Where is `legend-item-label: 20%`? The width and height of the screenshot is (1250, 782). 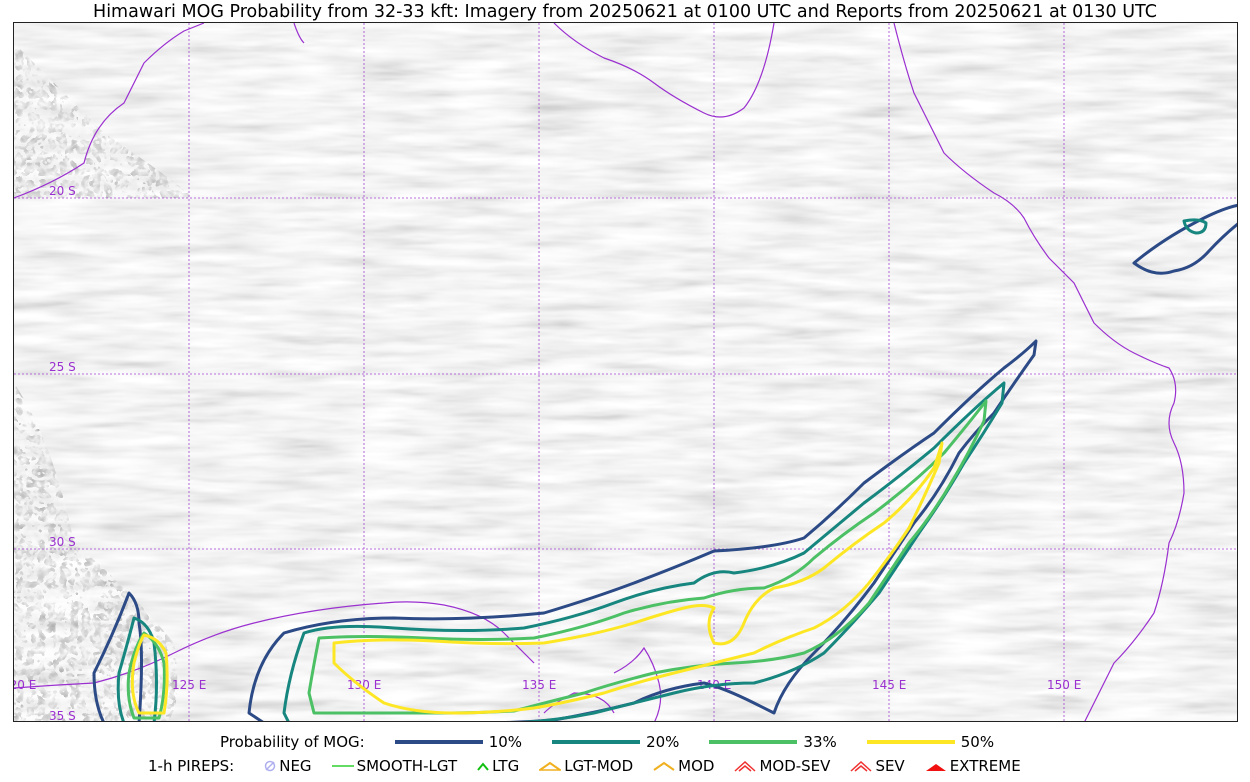 legend-item-label: 20% is located at coordinates (663, 742).